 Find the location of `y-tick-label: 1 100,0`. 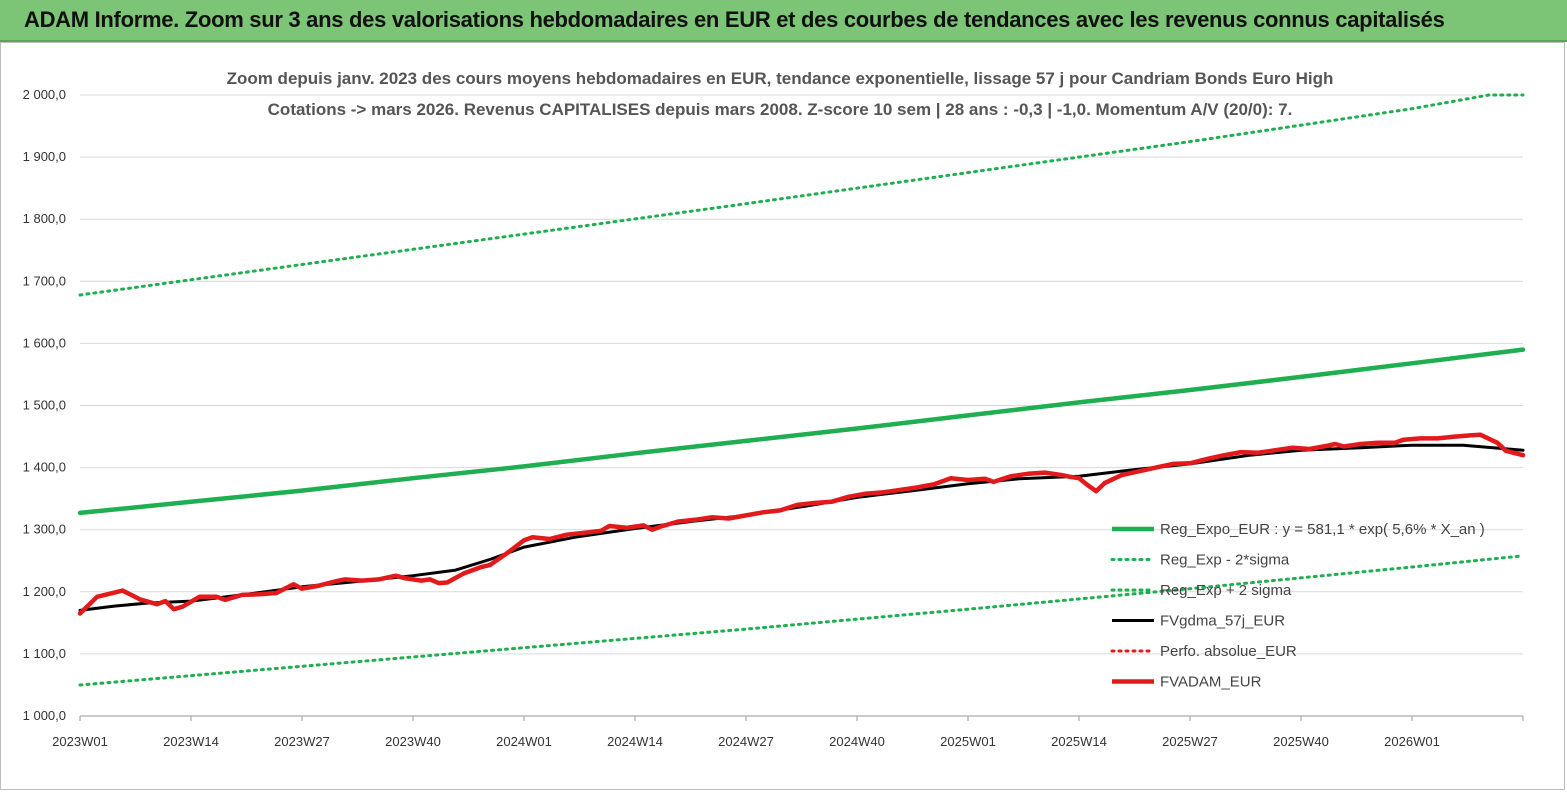

y-tick-label: 1 100,0 is located at coordinates (44, 653).